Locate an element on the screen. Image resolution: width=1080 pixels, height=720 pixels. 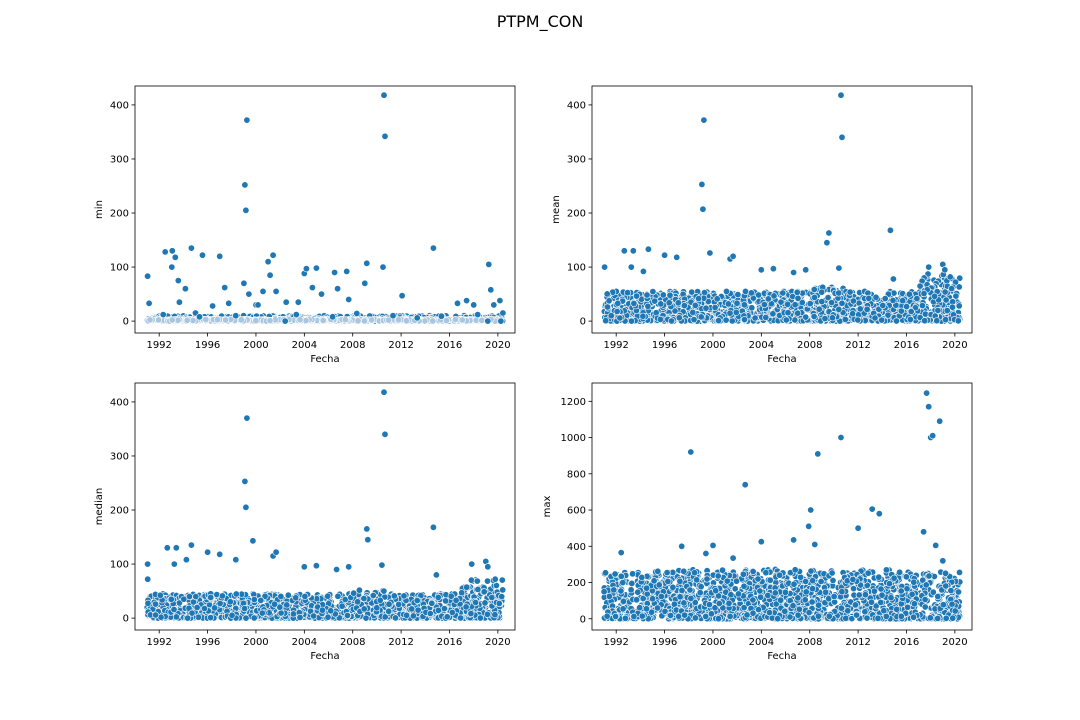
x-tick-label: 2012 is located at coordinates (400, 642).